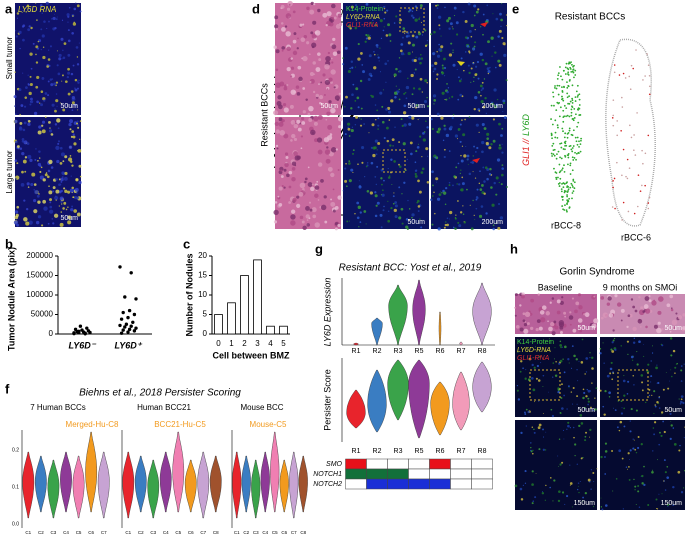 This screenshot has width=685, height=540. I want to click on y-tick-label: 0.2, so click(15, 450).